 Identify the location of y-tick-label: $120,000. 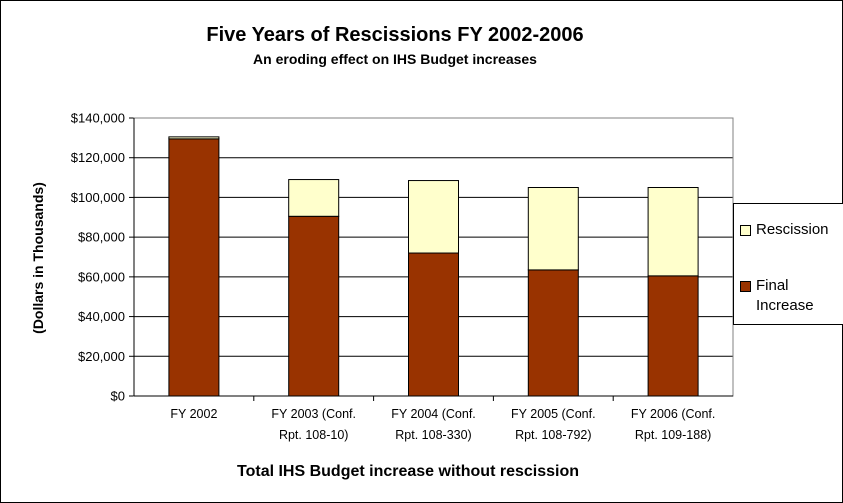
(98, 157).